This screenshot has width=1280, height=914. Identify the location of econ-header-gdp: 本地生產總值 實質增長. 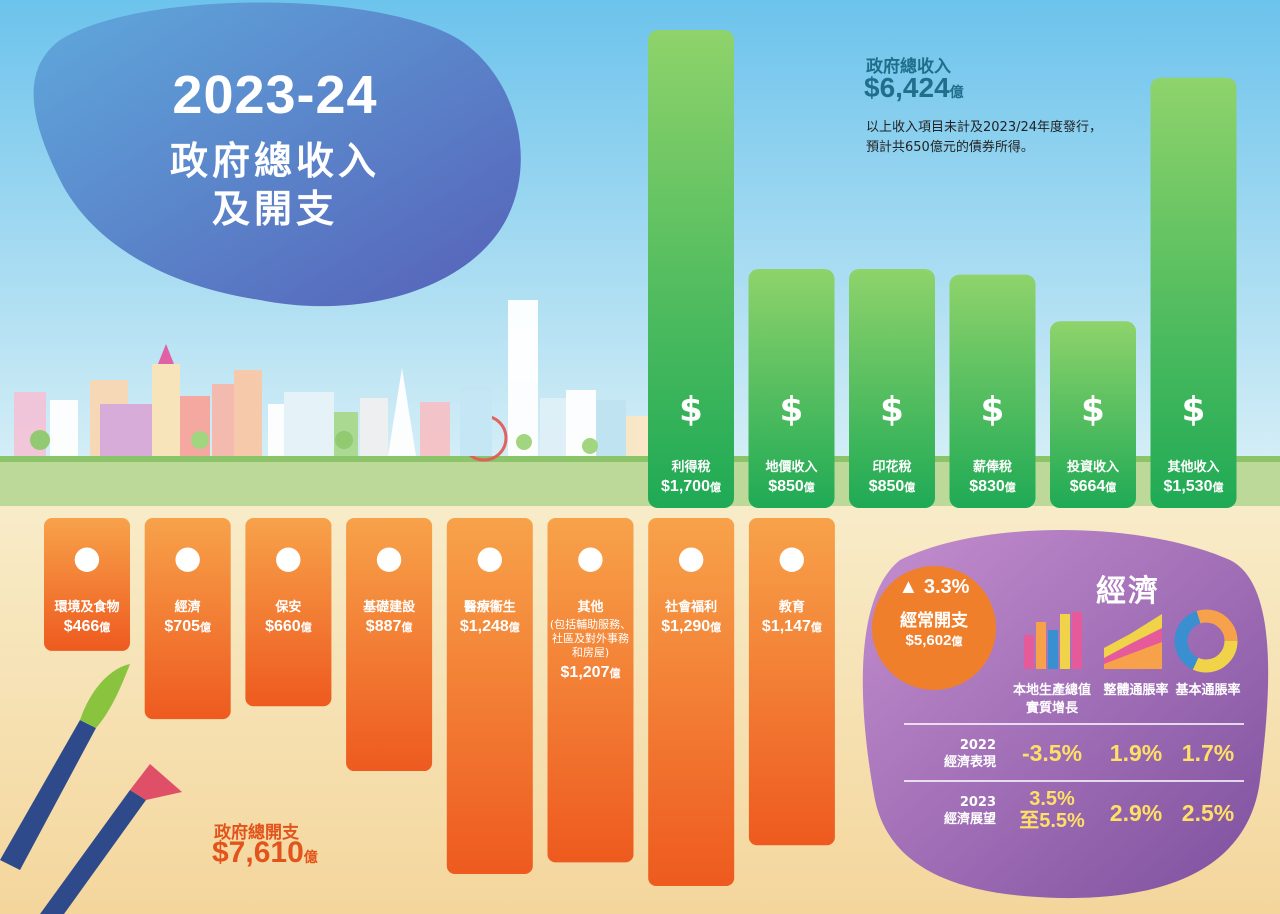
(1051, 699).